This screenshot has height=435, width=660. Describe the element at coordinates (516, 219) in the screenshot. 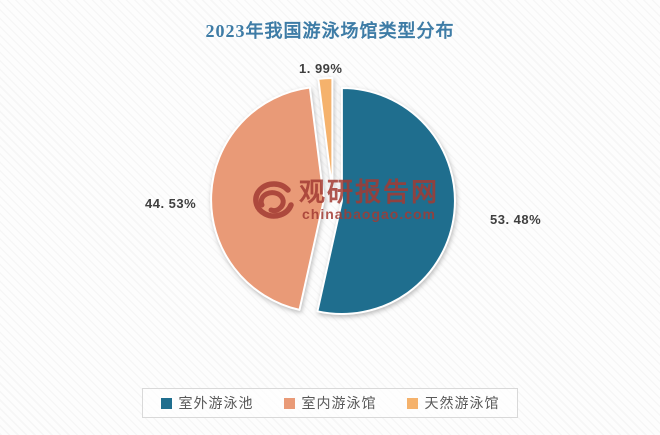

I see `data-label-outdoor-pool: 53. 48%` at that location.